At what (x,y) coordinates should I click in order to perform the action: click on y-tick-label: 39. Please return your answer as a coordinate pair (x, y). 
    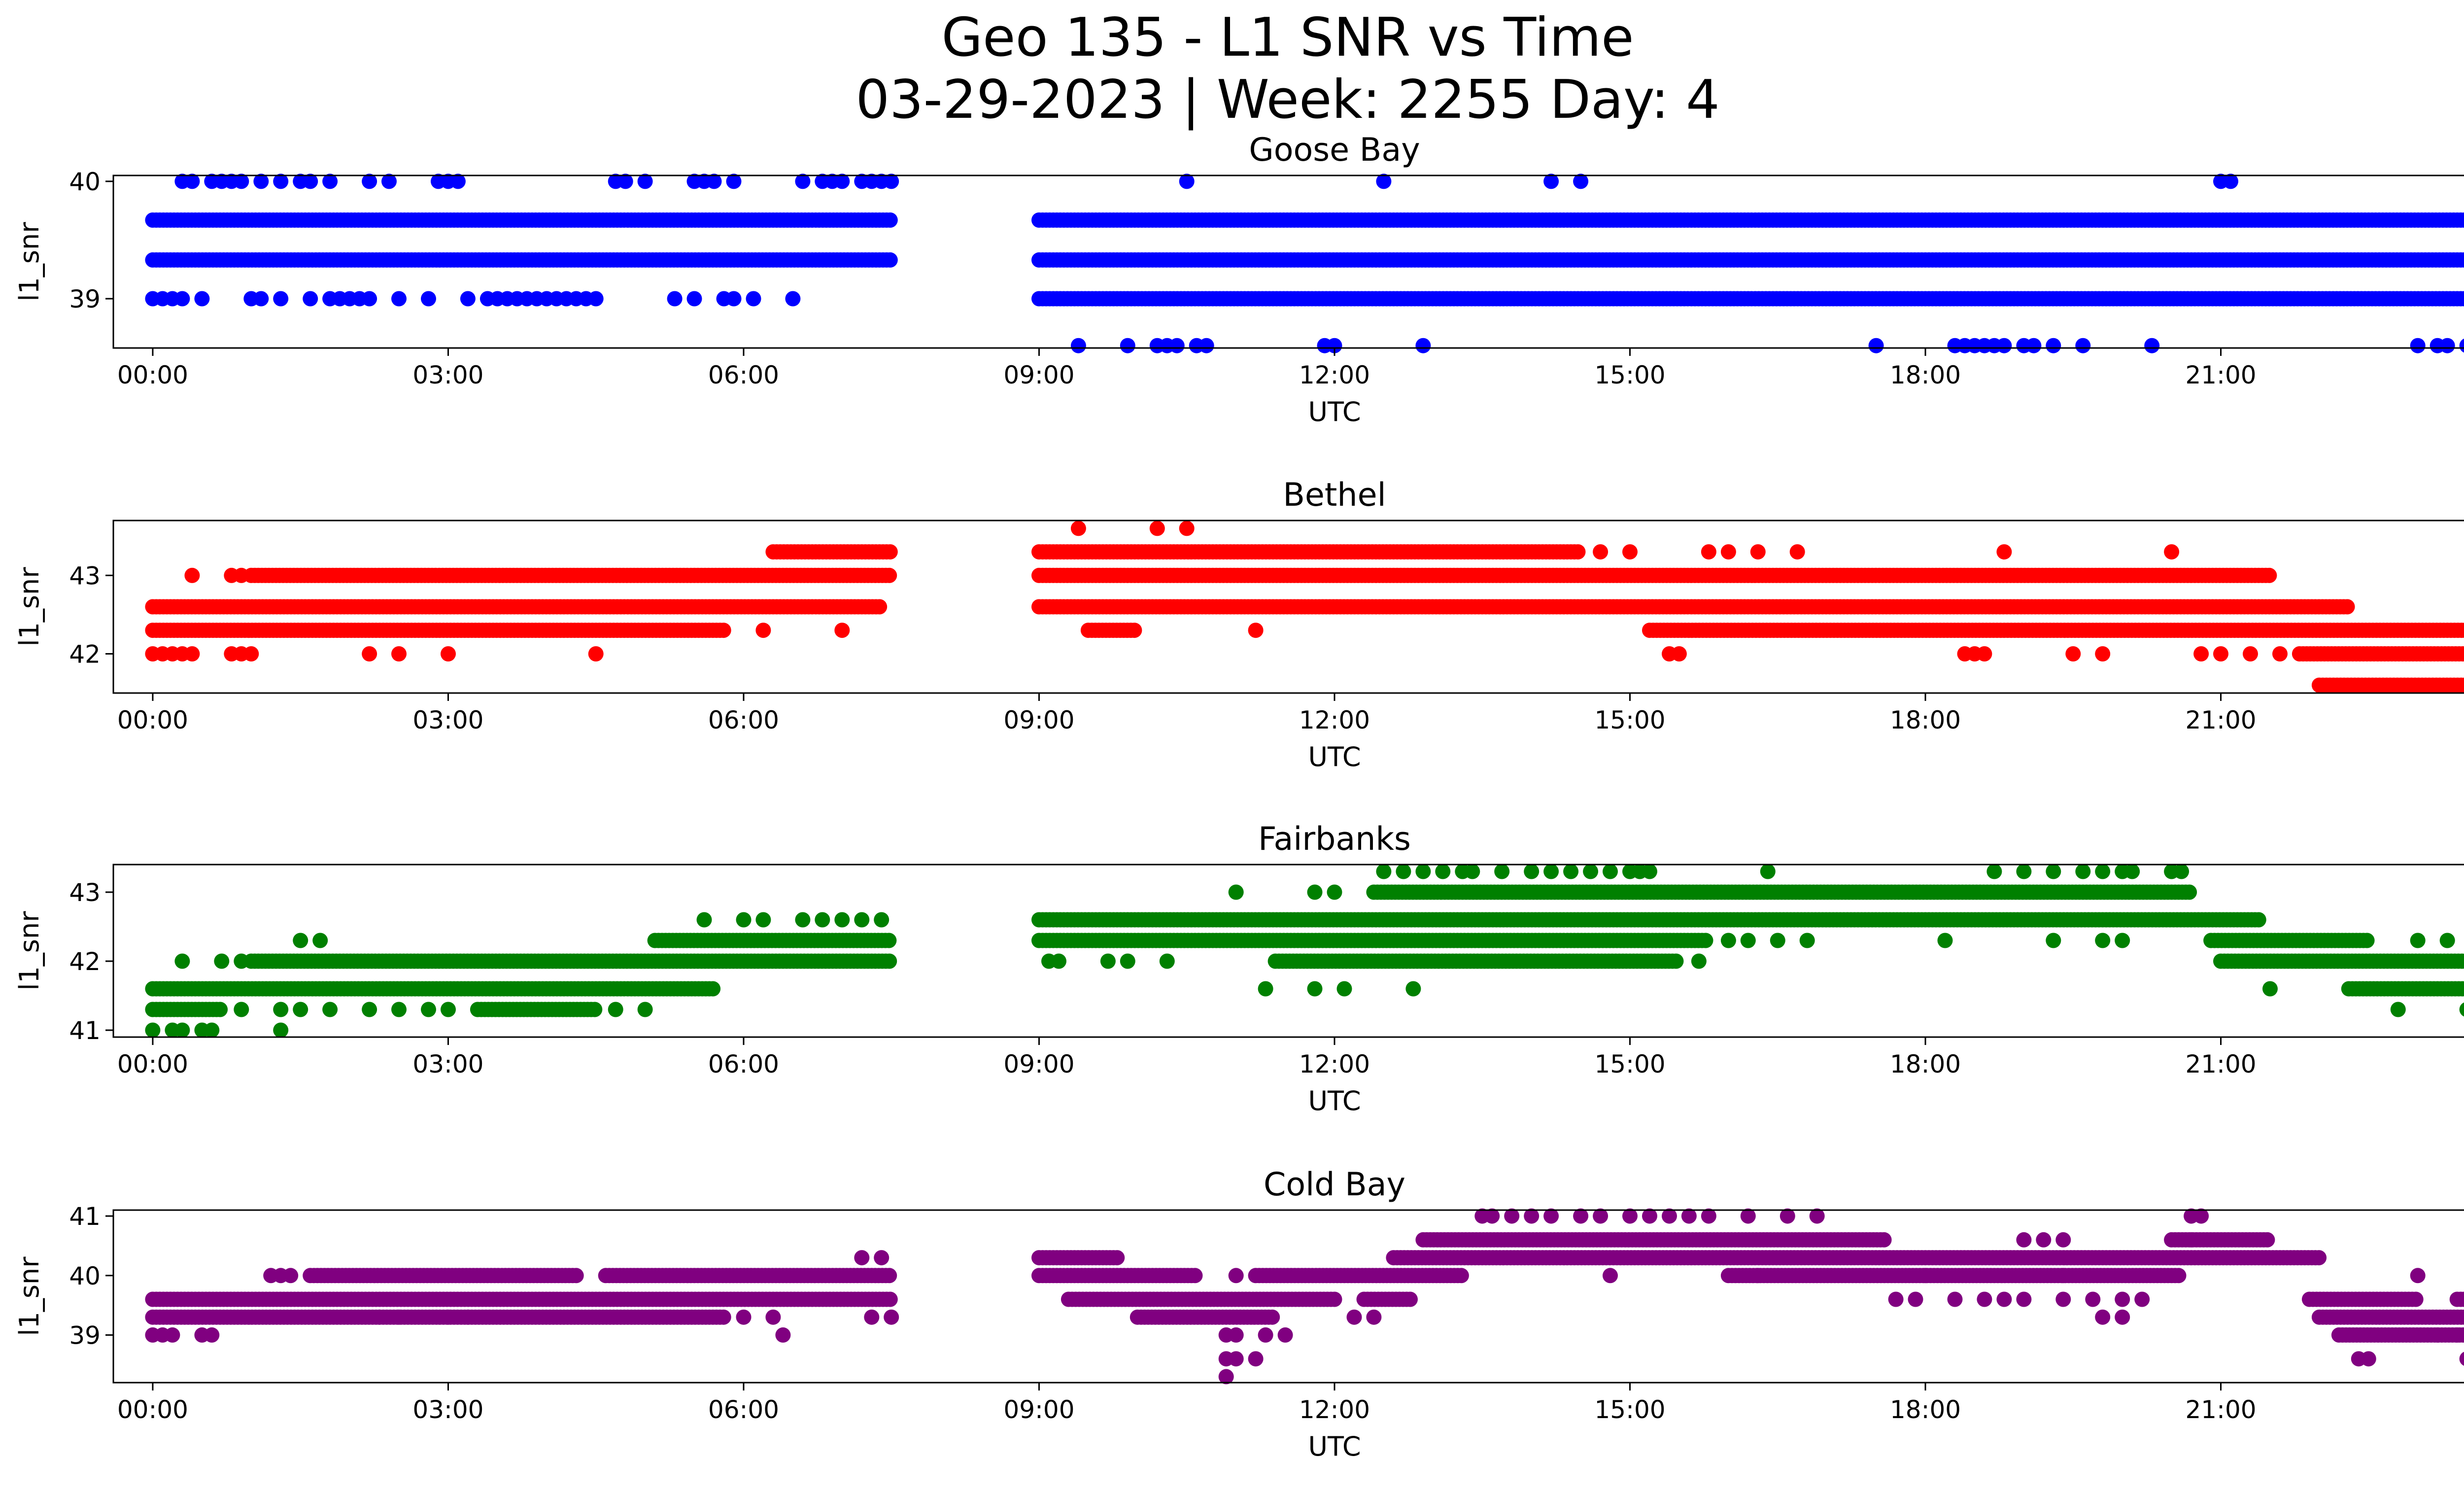
    Looking at the image, I should click on (85, 299).